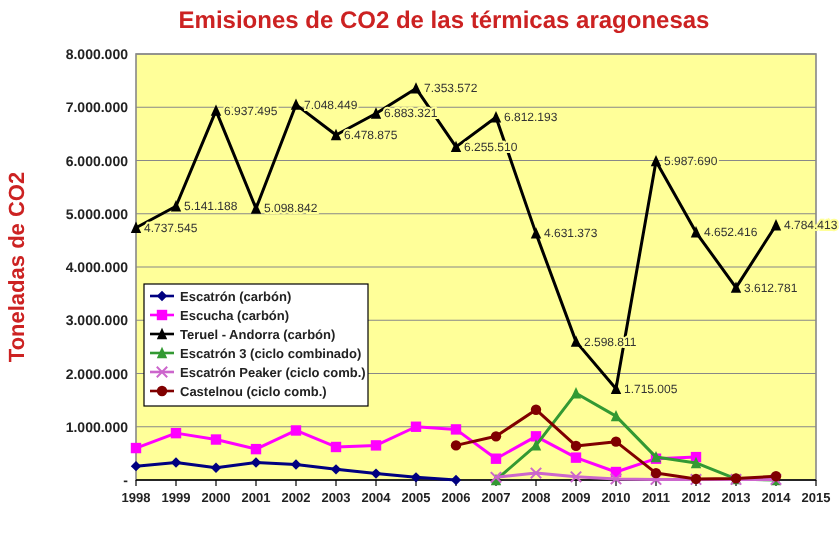 The width and height of the screenshot is (840, 534). I want to click on y-axis-title: Toneladas de CO2, so click(18, 267).